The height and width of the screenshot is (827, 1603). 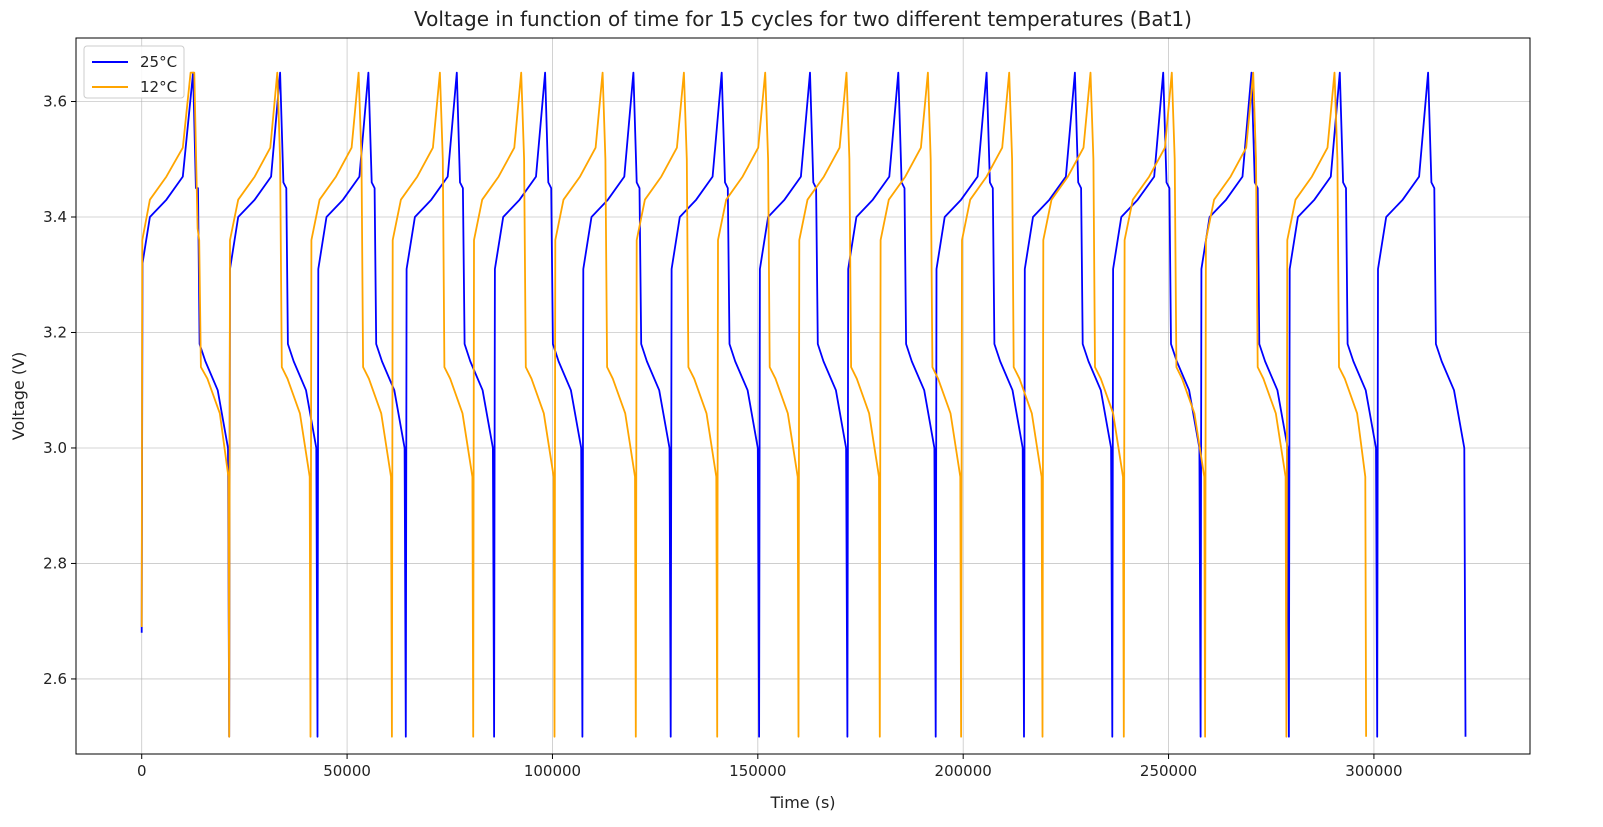 What do you see at coordinates (55, 217) in the screenshot?
I see `y-tick-label: 3.4` at bounding box center [55, 217].